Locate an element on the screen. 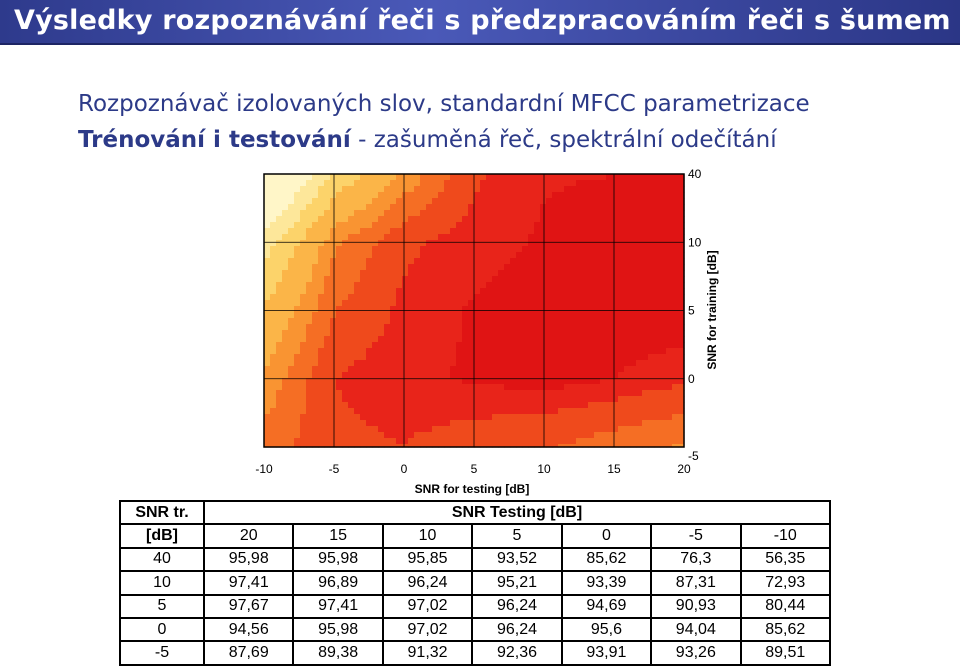 The image size is (960, 671). table-cell: 92,36 is located at coordinates (517, 653).